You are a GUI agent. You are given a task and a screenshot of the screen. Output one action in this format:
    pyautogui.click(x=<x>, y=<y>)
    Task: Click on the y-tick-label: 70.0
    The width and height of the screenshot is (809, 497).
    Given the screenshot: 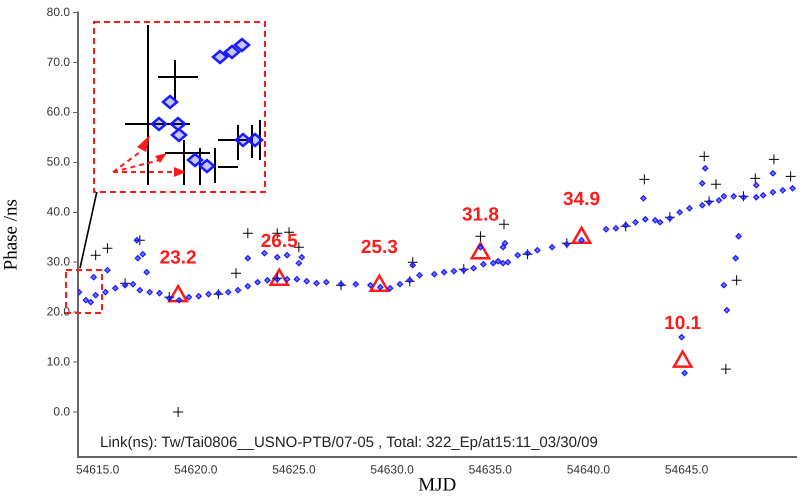 What is the action you would take?
    pyautogui.click(x=58, y=61)
    